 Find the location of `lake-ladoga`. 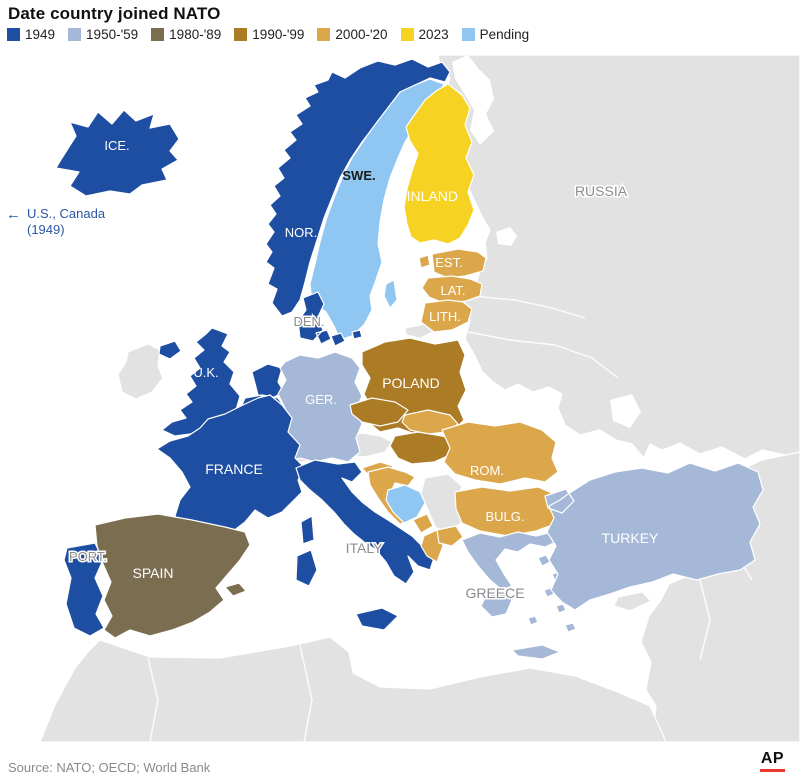

lake-ladoga is located at coordinates (506, 236).